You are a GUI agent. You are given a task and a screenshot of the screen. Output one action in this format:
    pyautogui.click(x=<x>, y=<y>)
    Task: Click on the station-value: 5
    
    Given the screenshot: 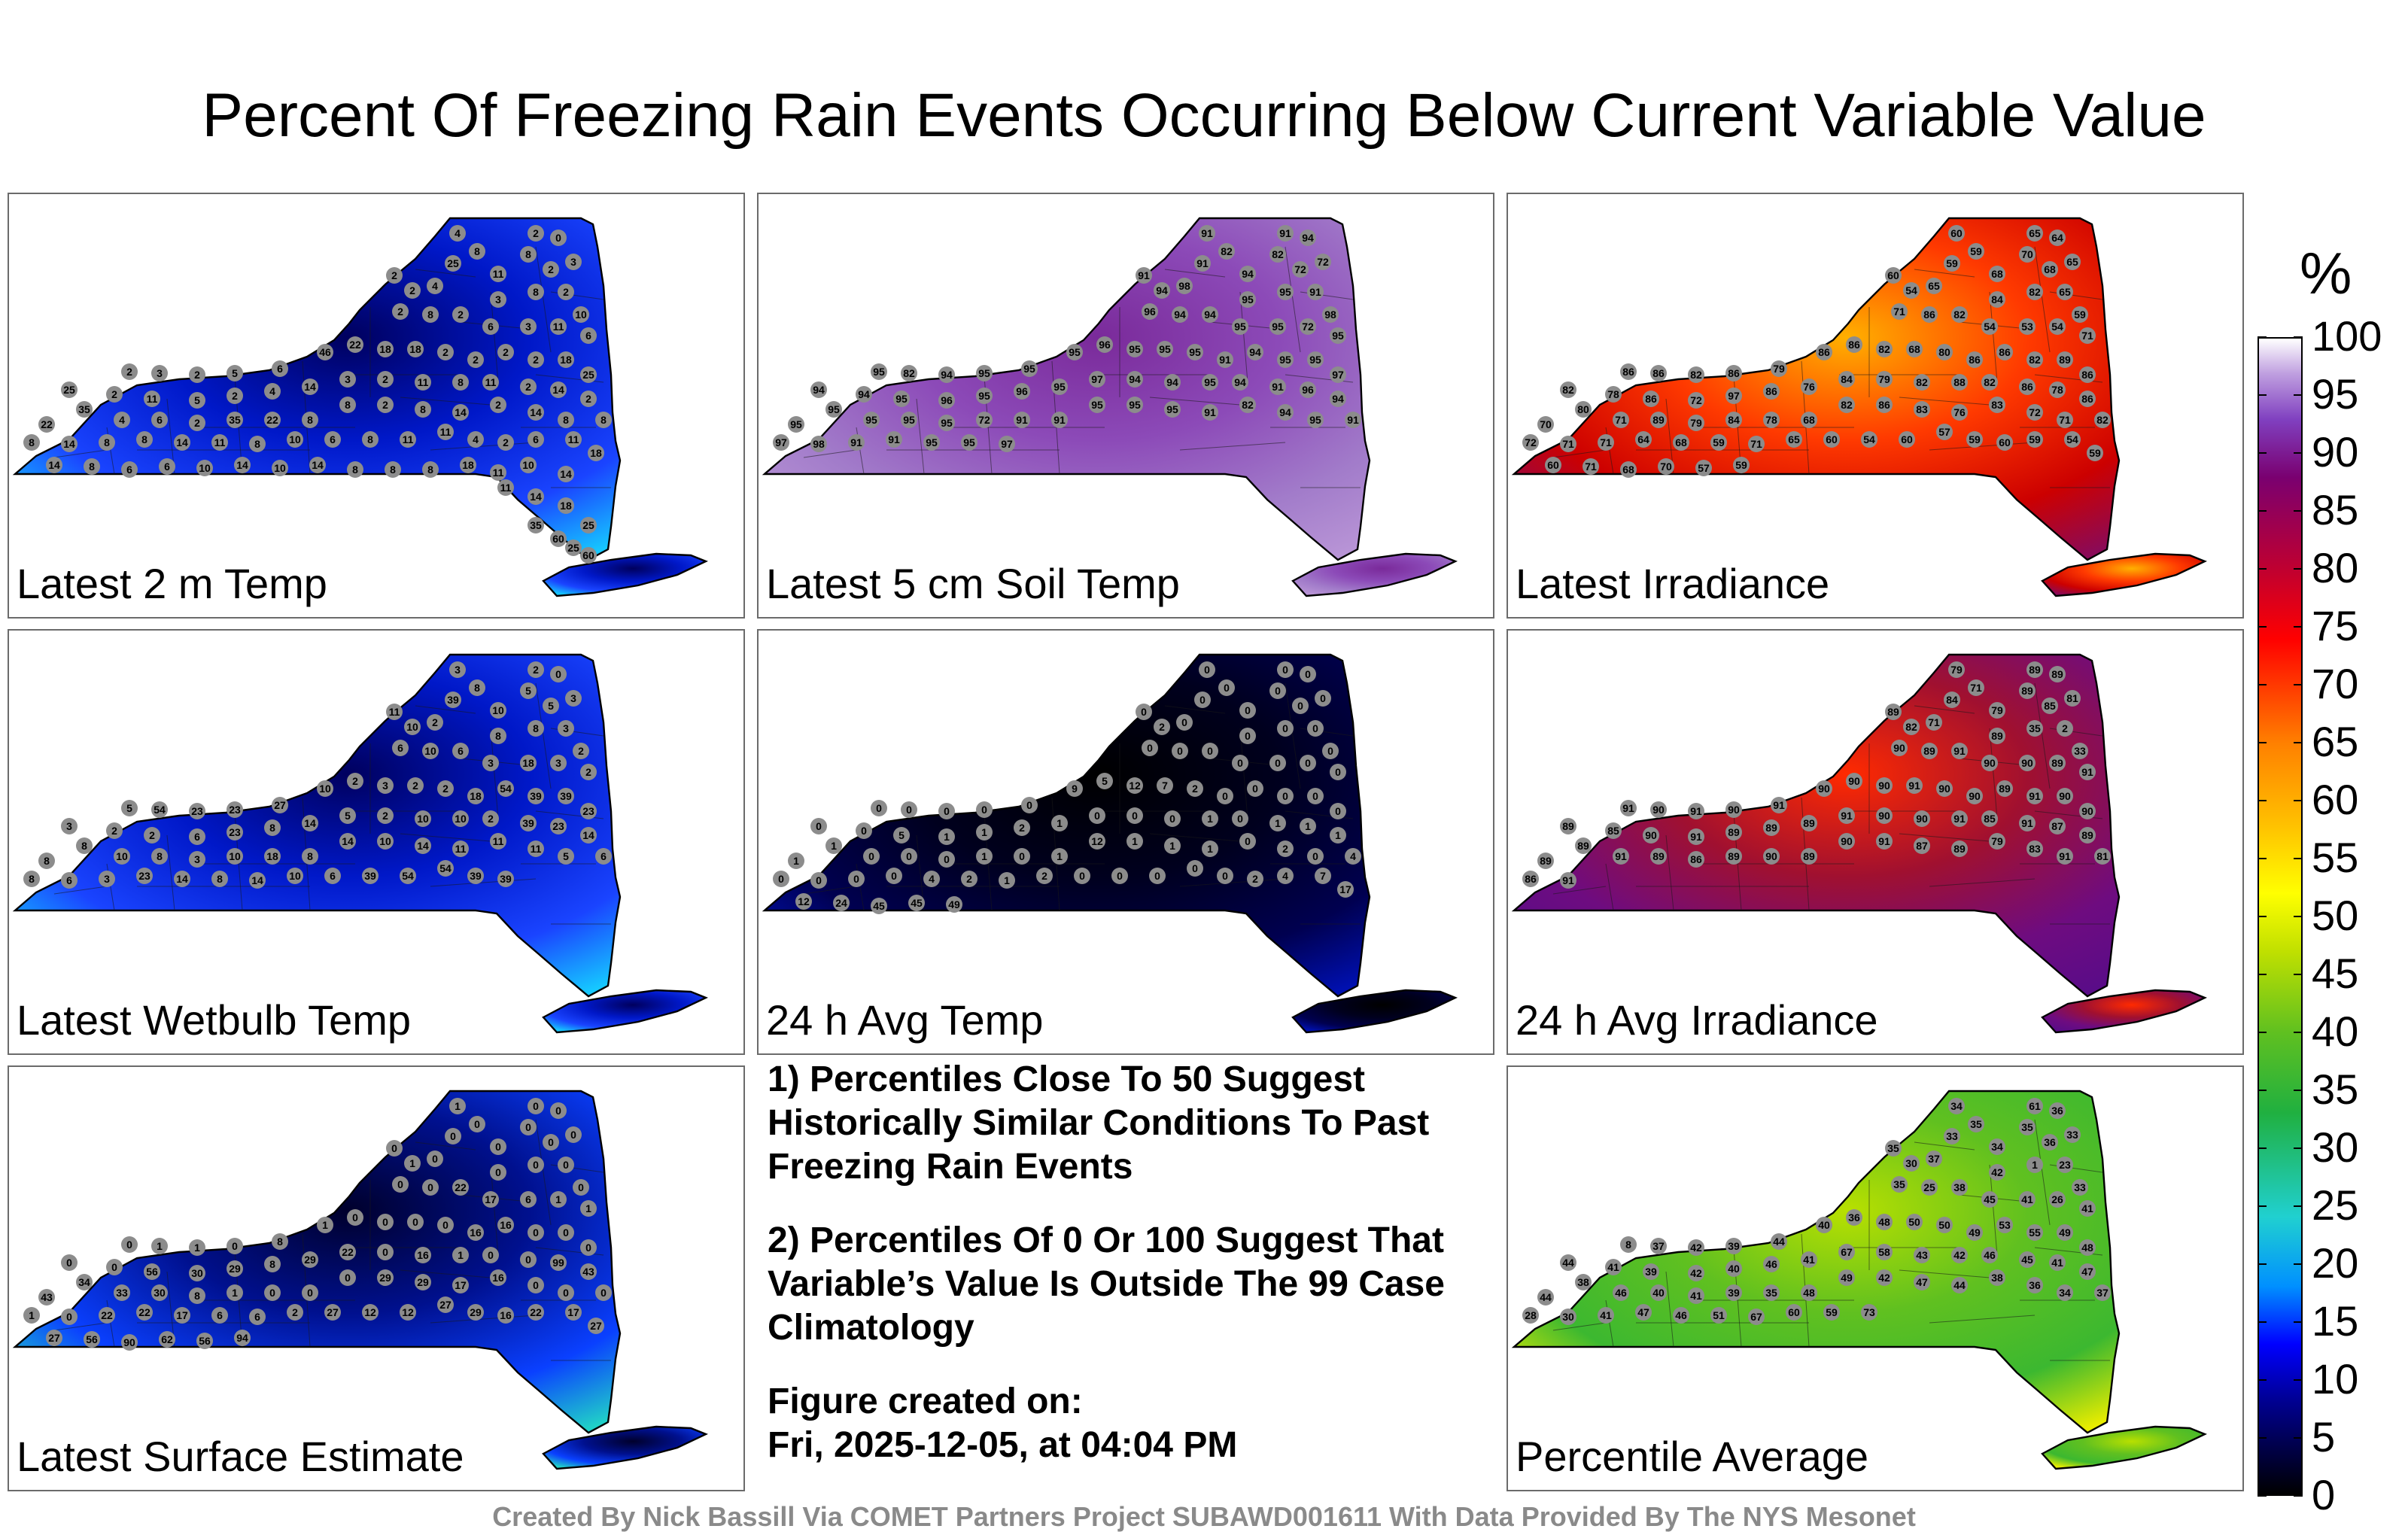 What is the action you would take?
    pyautogui.click(x=528, y=691)
    